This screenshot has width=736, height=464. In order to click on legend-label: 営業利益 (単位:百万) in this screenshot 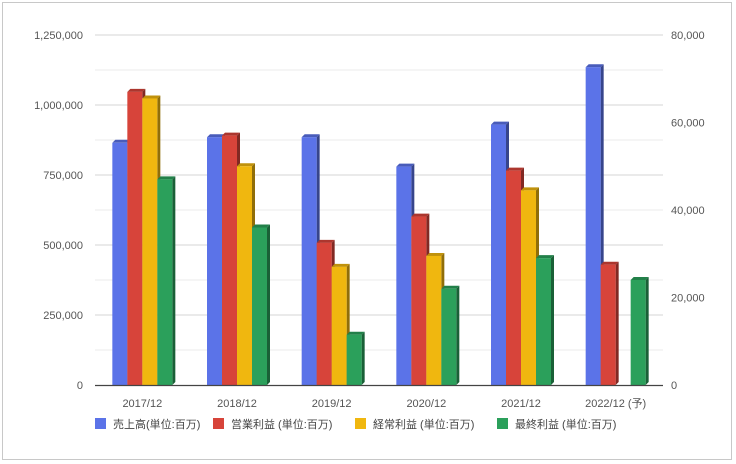, I will do `click(281, 424)`.